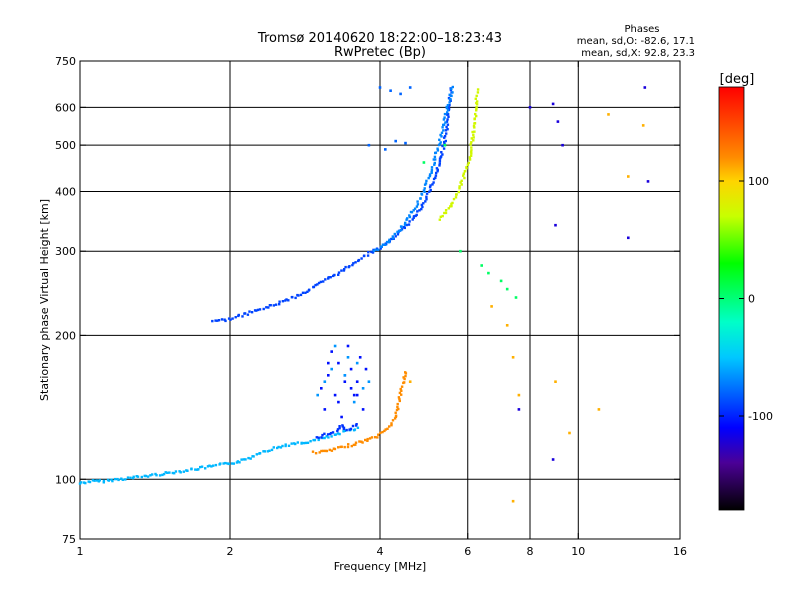 Image resolution: width=800 pixels, height=600 pixels. I want to click on stats-line-x: mean, sd,X: 92.8, 23.3, so click(638, 53).